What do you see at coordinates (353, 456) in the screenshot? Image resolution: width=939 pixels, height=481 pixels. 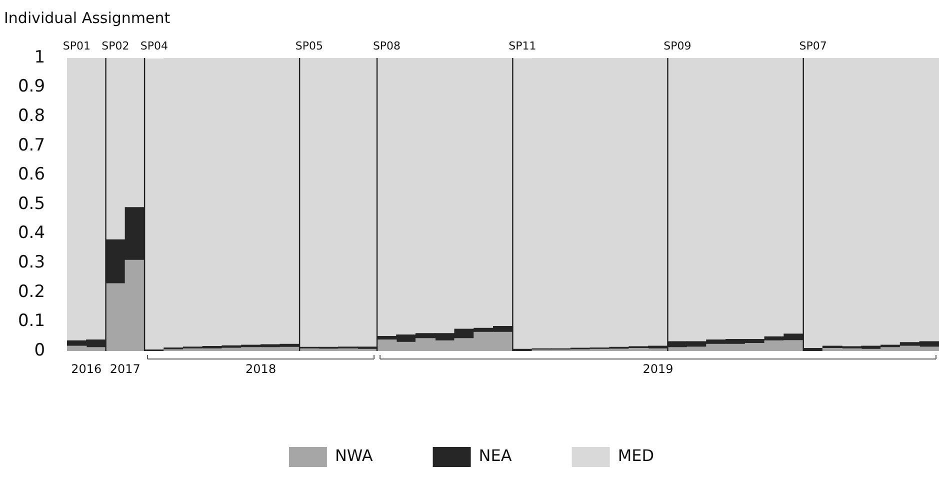 I see `legend-label: NWA` at bounding box center [353, 456].